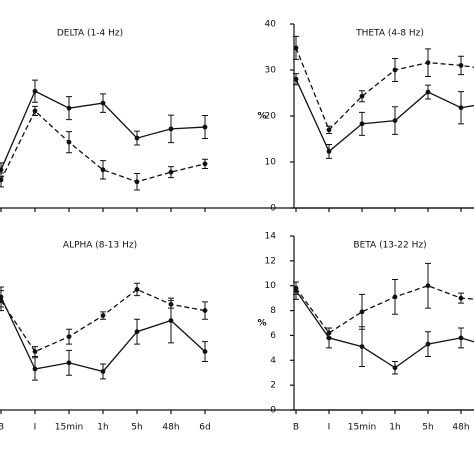  I want to click on panel-title: DELTA (1-4 Hz), so click(90, 34).